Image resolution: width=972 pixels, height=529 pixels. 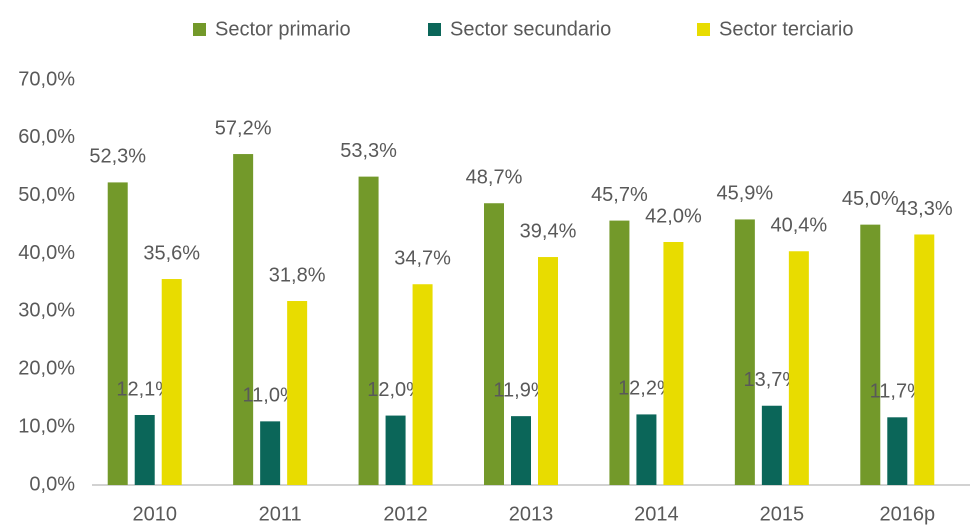 I want to click on data-label: 11,0%, so click(x=270, y=396).